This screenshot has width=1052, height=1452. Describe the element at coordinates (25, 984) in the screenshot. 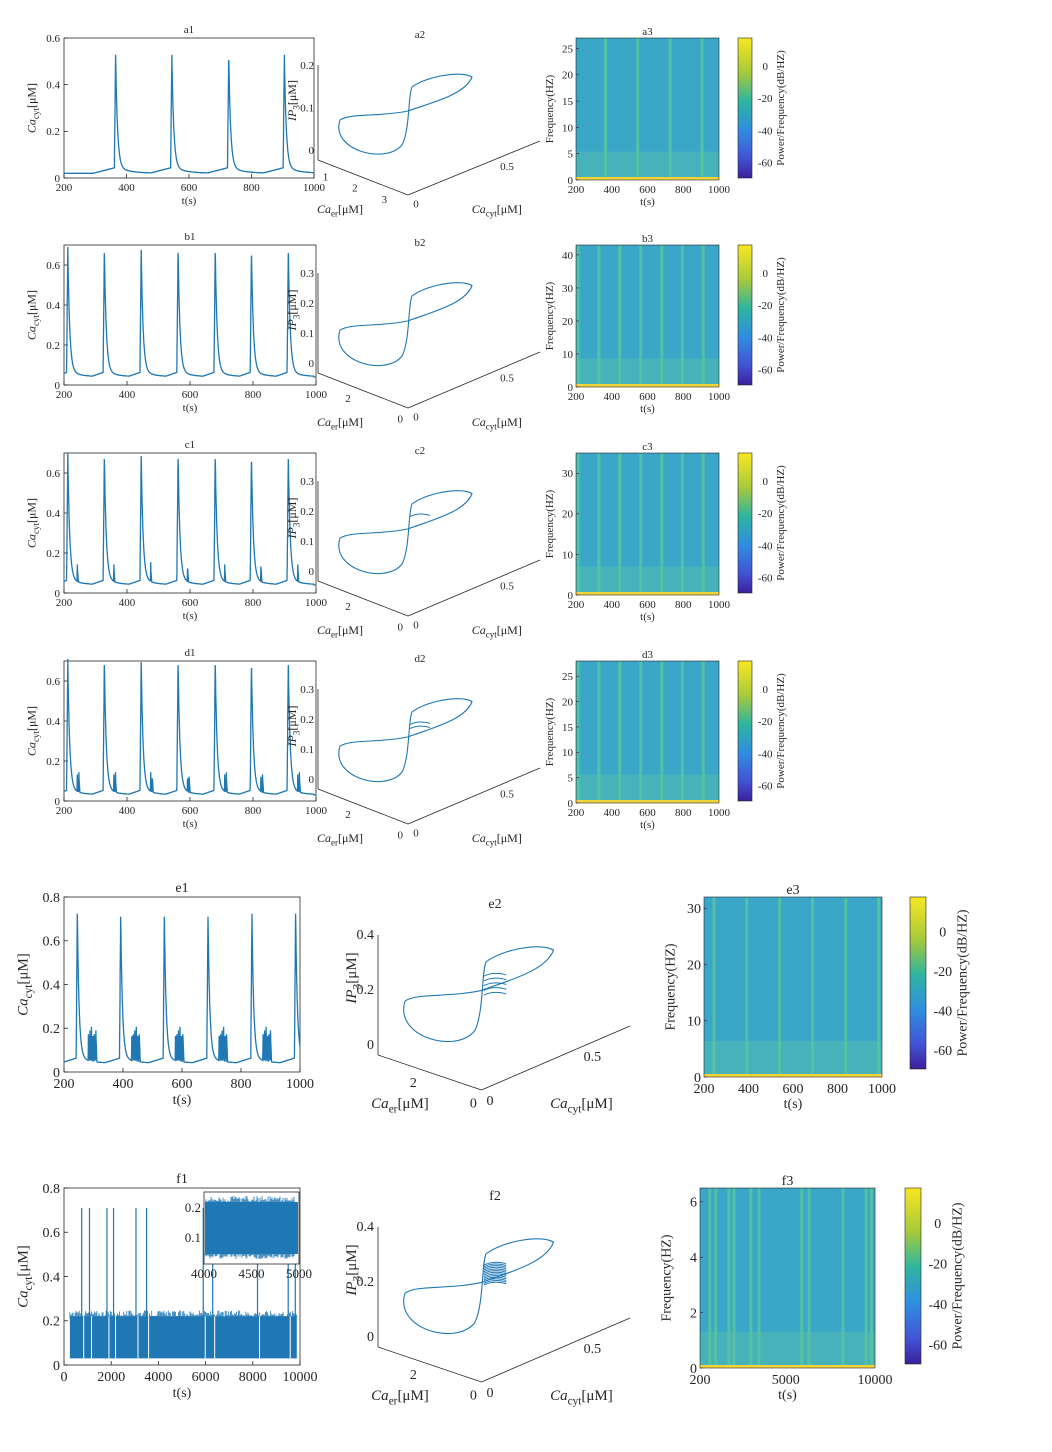

I see `y-axis-label: Cacyt[μM]` at that location.